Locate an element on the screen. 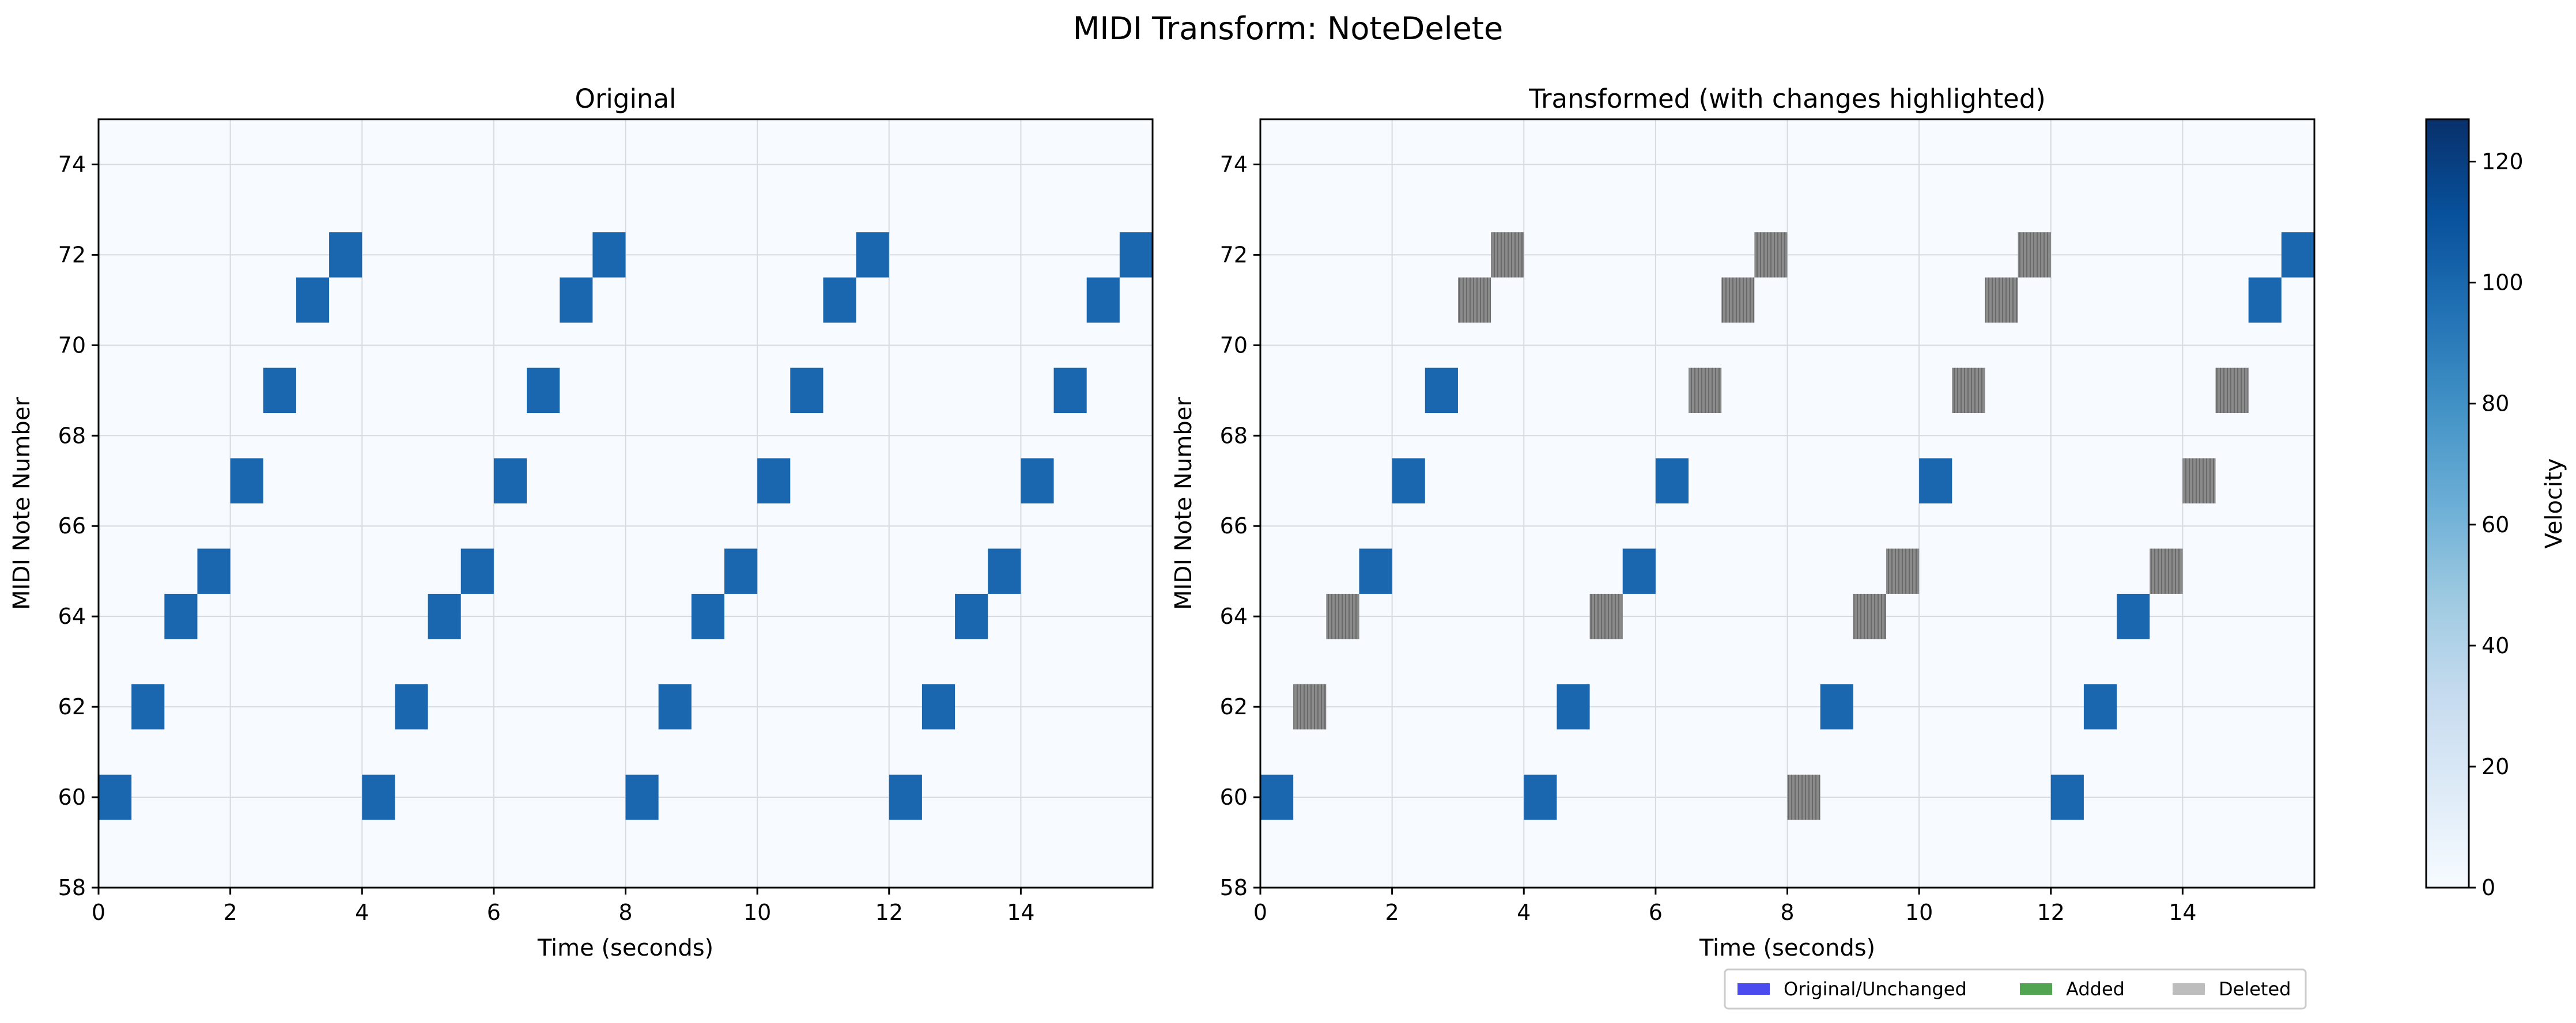 The image size is (2576, 1023). panel-title: Transformed (with changes highlighted) is located at coordinates (1787, 99).